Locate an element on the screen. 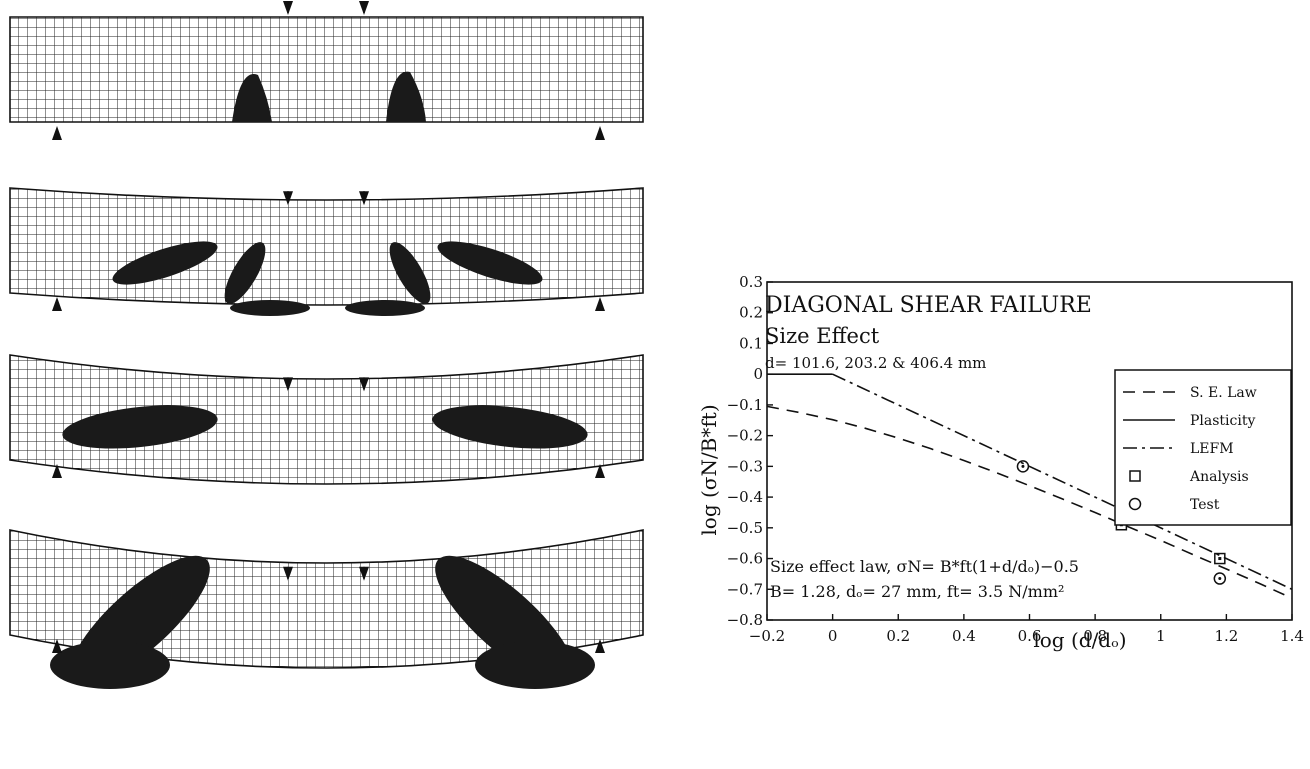 This screenshot has width=1310, height=769. legend-label: S. E. Law is located at coordinates (1223, 393).